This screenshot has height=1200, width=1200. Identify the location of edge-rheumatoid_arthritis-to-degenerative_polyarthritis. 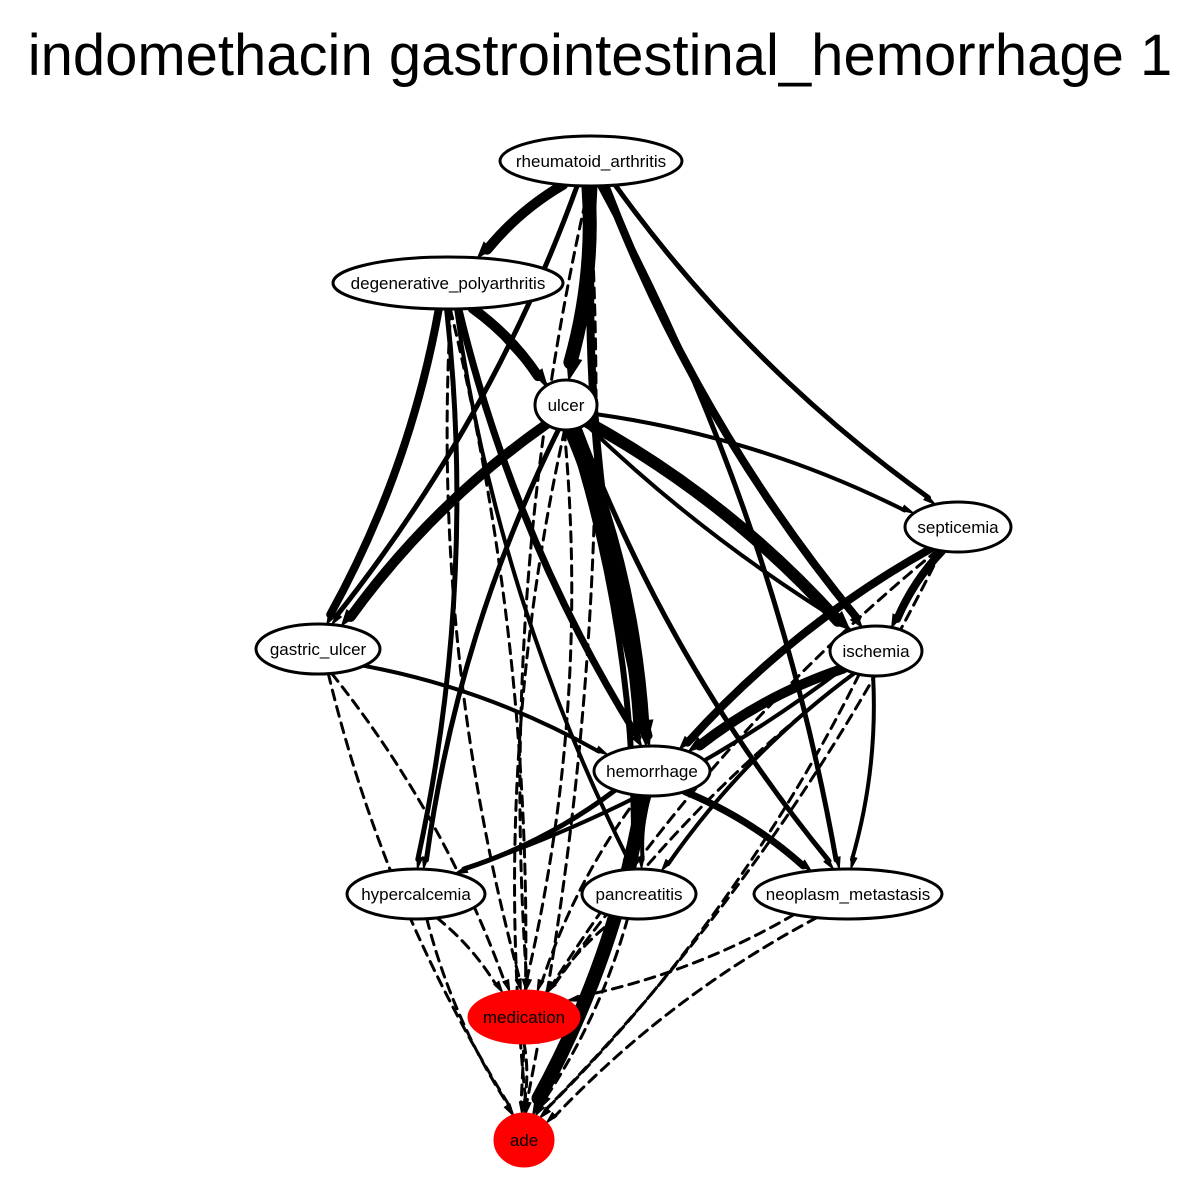
(522, 219).